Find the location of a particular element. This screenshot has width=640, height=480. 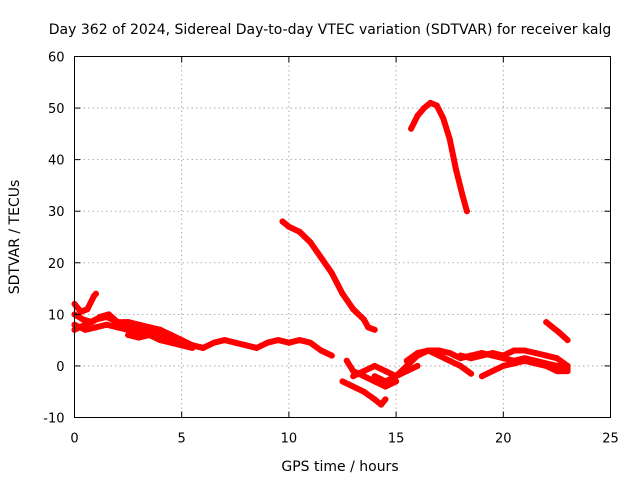

y-tick-label: 30 is located at coordinates (56, 212).